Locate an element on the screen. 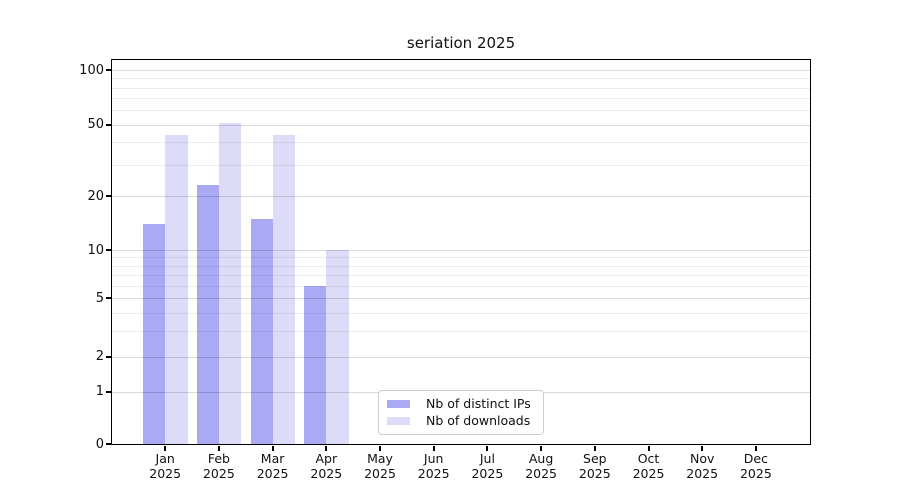  x-tick-label: Jul 2025 is located at coordinates (487, 466).